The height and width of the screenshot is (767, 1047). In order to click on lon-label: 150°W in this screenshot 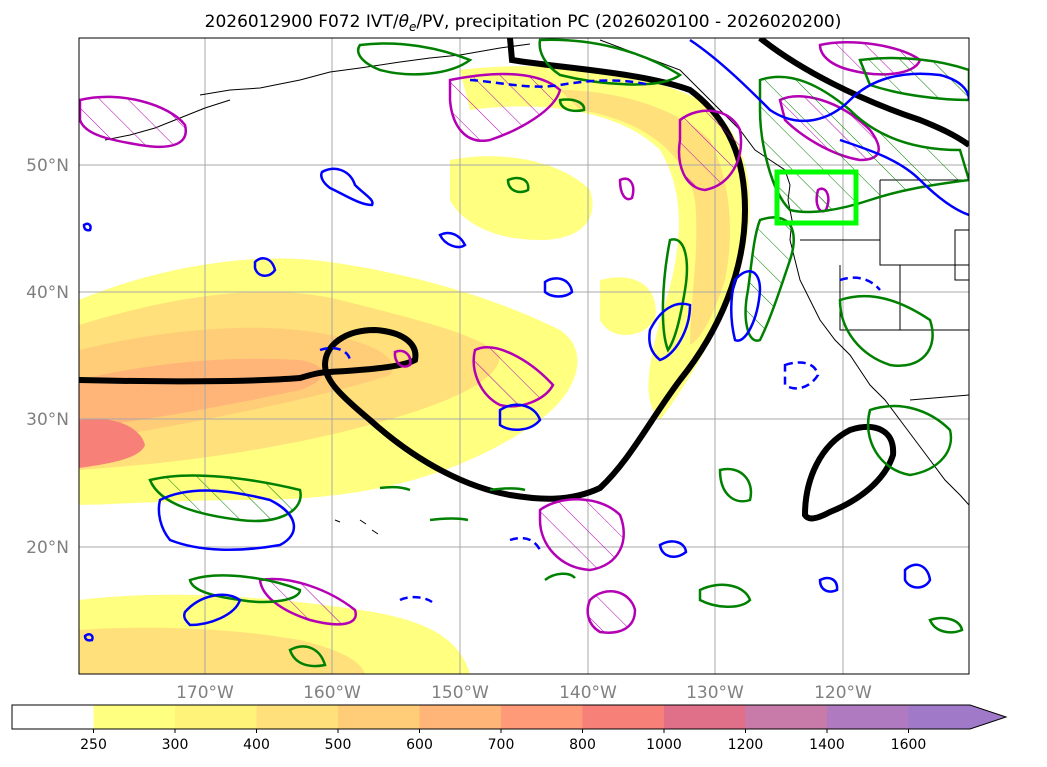, I will do `click(460, 693)`.